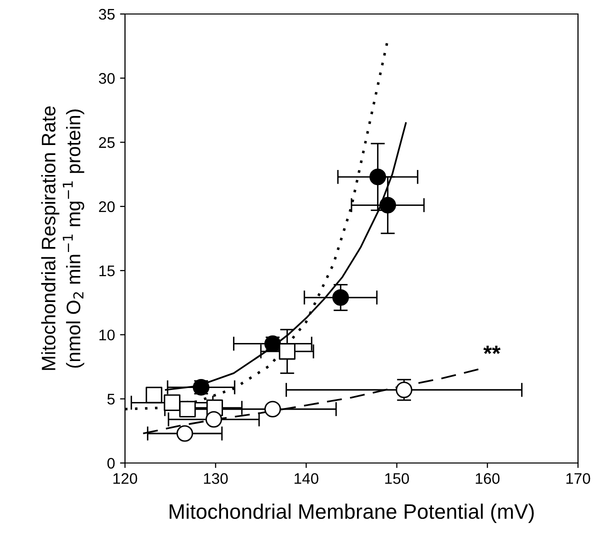  I want to click on annotation: **, so click(492, 350).